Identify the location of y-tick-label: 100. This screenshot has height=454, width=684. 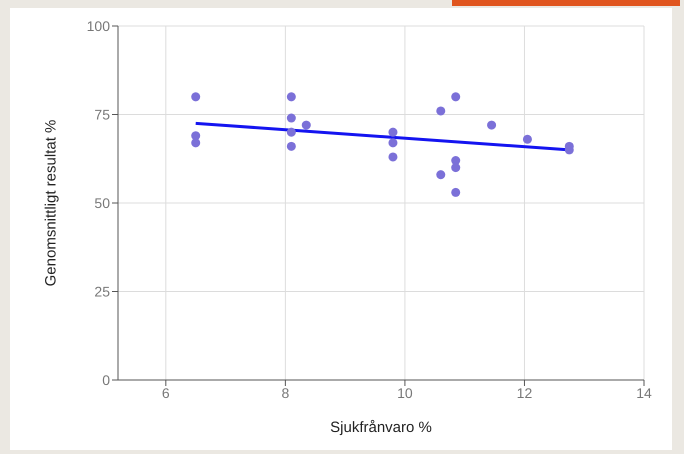
(98, 26).